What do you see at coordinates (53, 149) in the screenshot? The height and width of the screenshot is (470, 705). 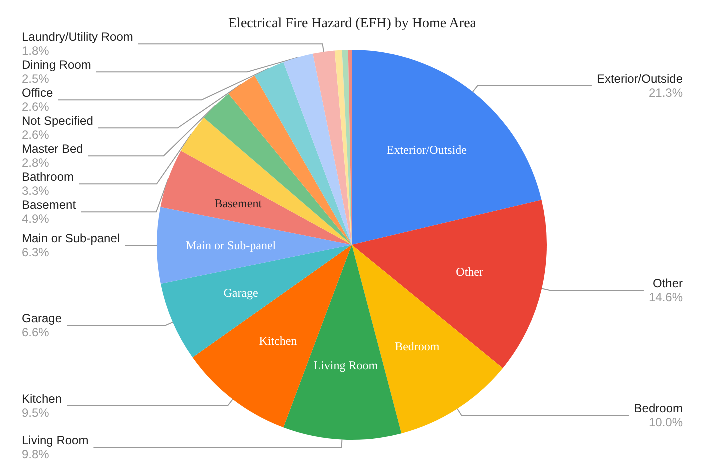 I see `slice-label: Master Bed` at bounding box center [53, 149].